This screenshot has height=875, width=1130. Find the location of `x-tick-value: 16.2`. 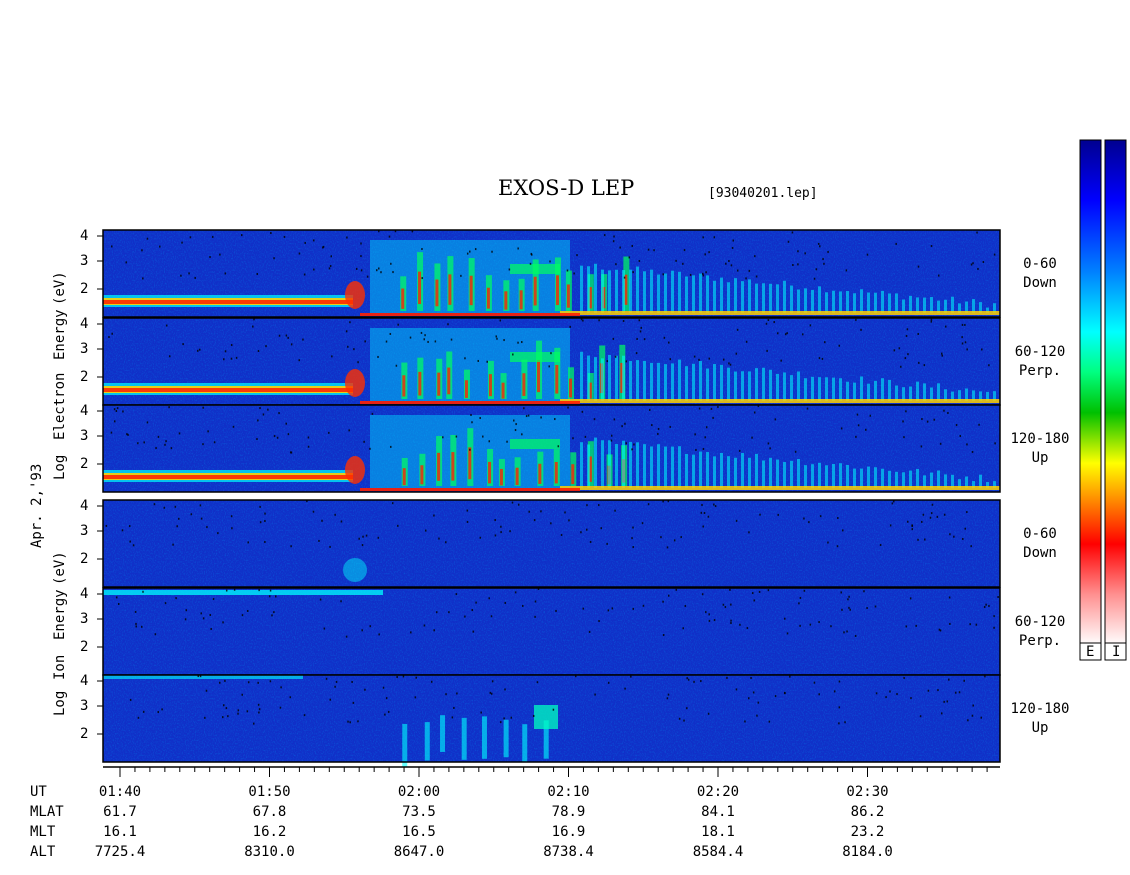

x-tick-value: 16.2 is located at coordinates (269, 832).